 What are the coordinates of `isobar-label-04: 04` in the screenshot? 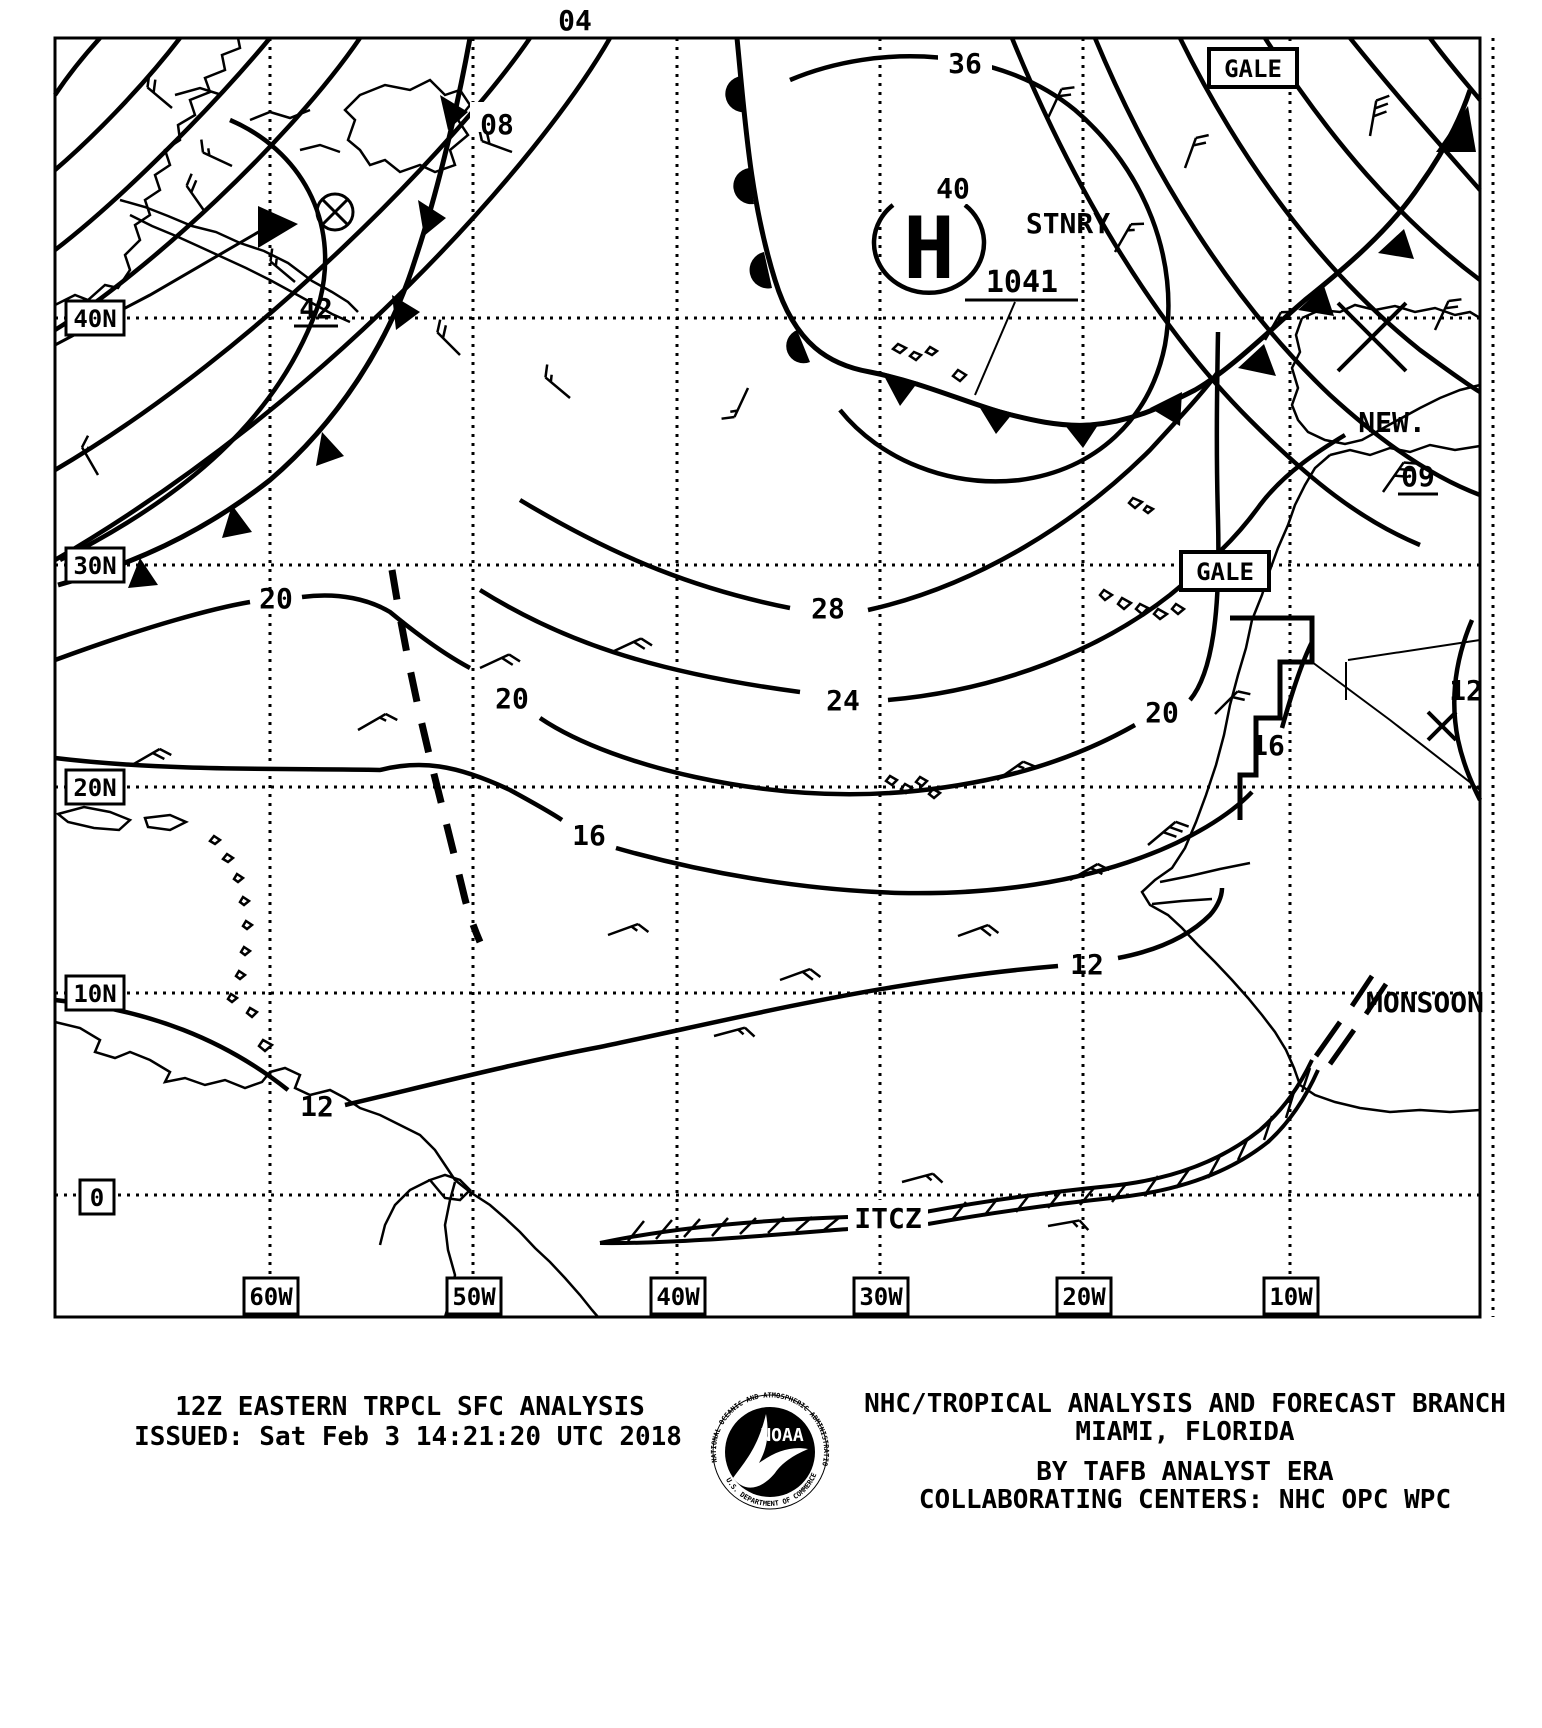 It's located at (575, 20).